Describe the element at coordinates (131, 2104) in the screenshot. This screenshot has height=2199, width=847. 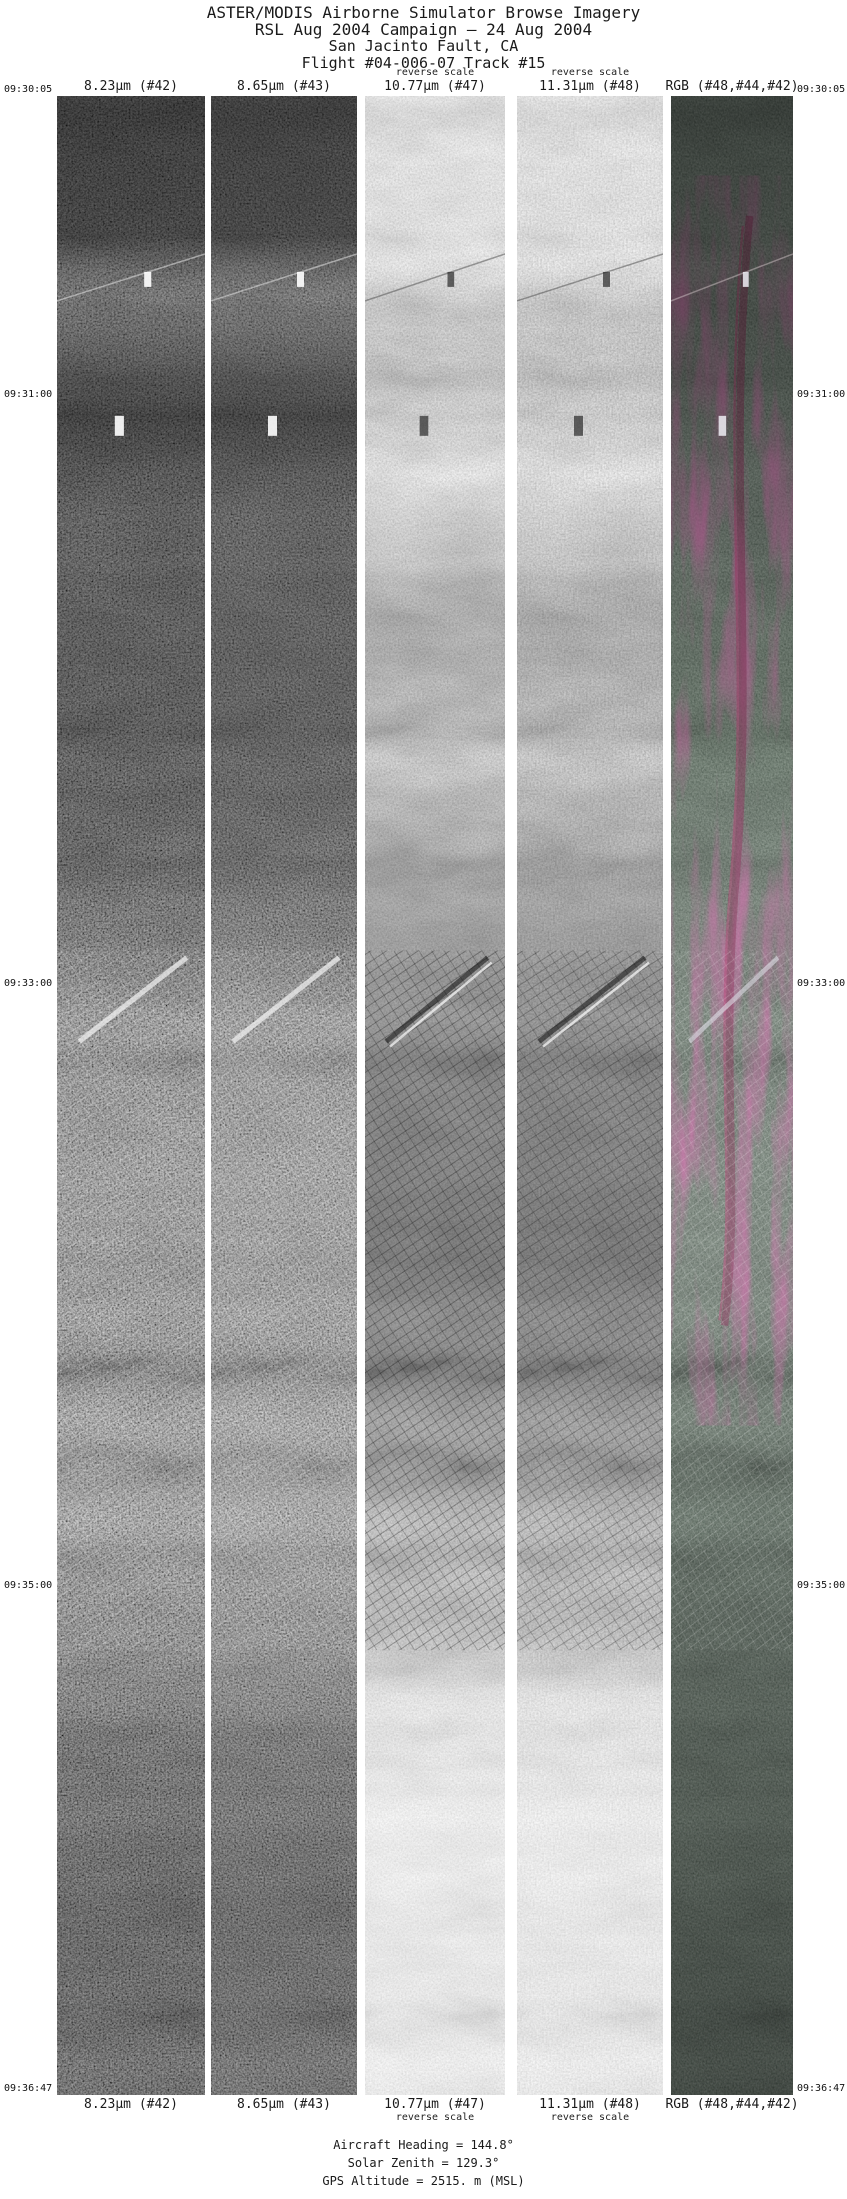
I see `column-label-bottom-band42: 8.23µm (#42)` at that location.